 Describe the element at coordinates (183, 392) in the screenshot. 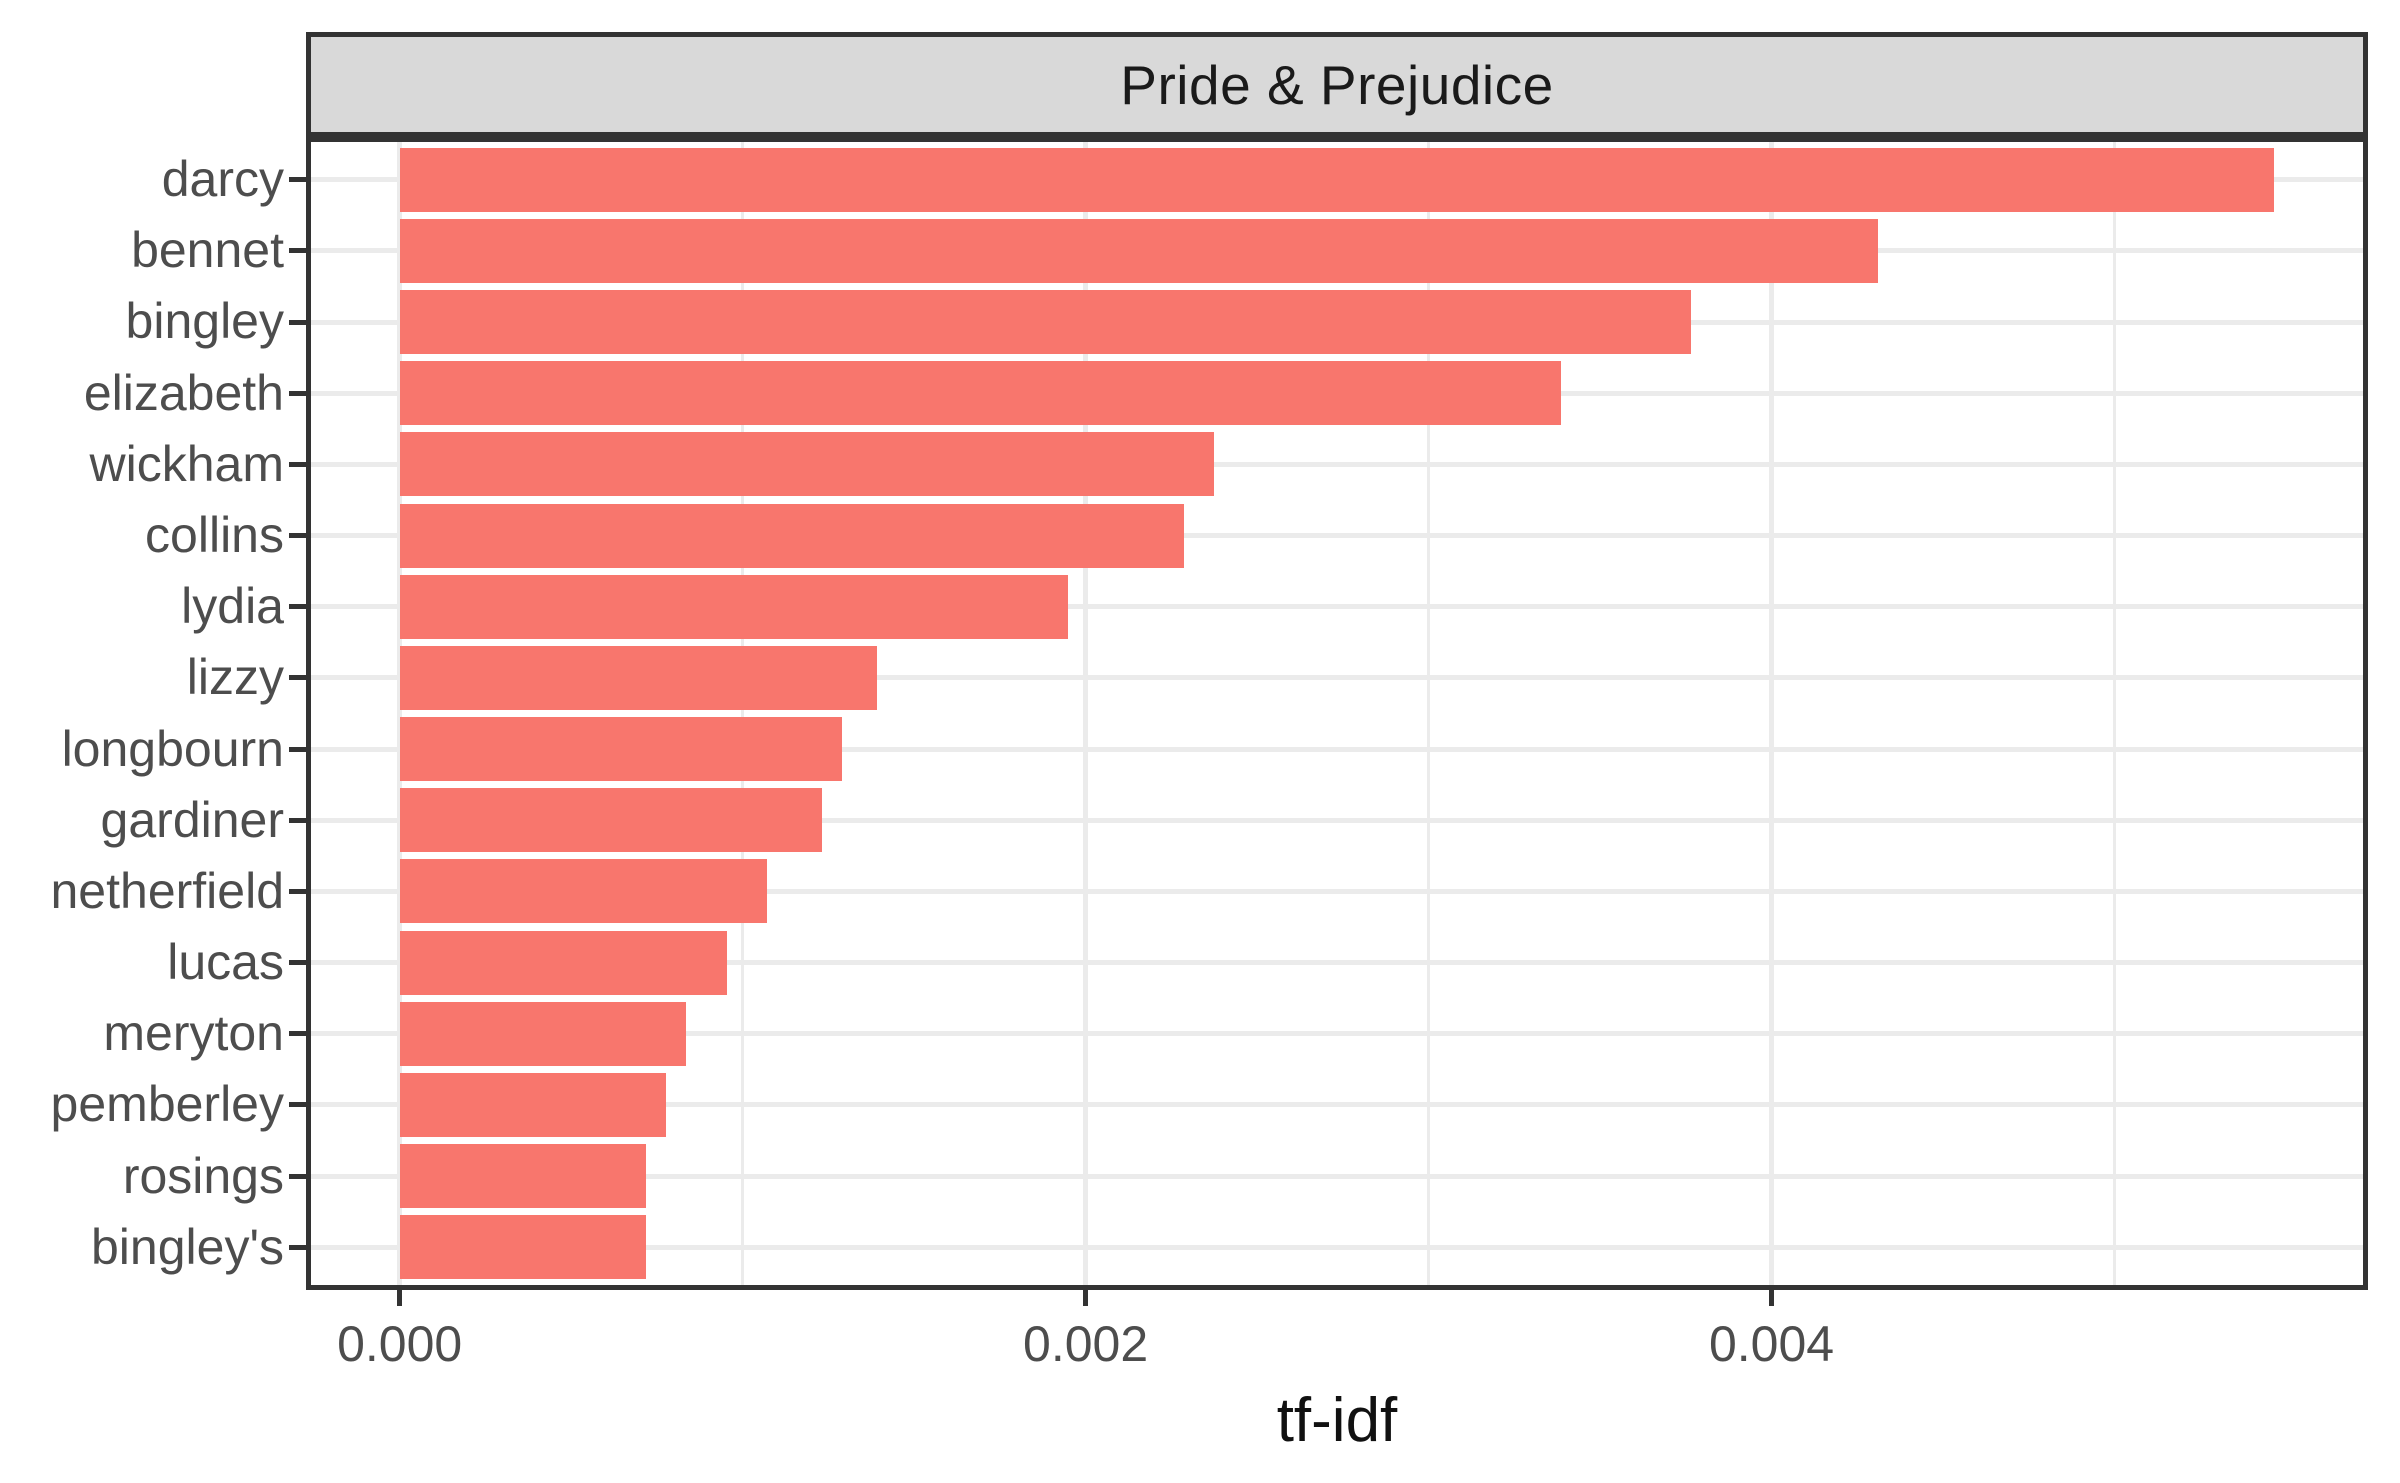

I see `y-axis-label: elizabeth` at that location.